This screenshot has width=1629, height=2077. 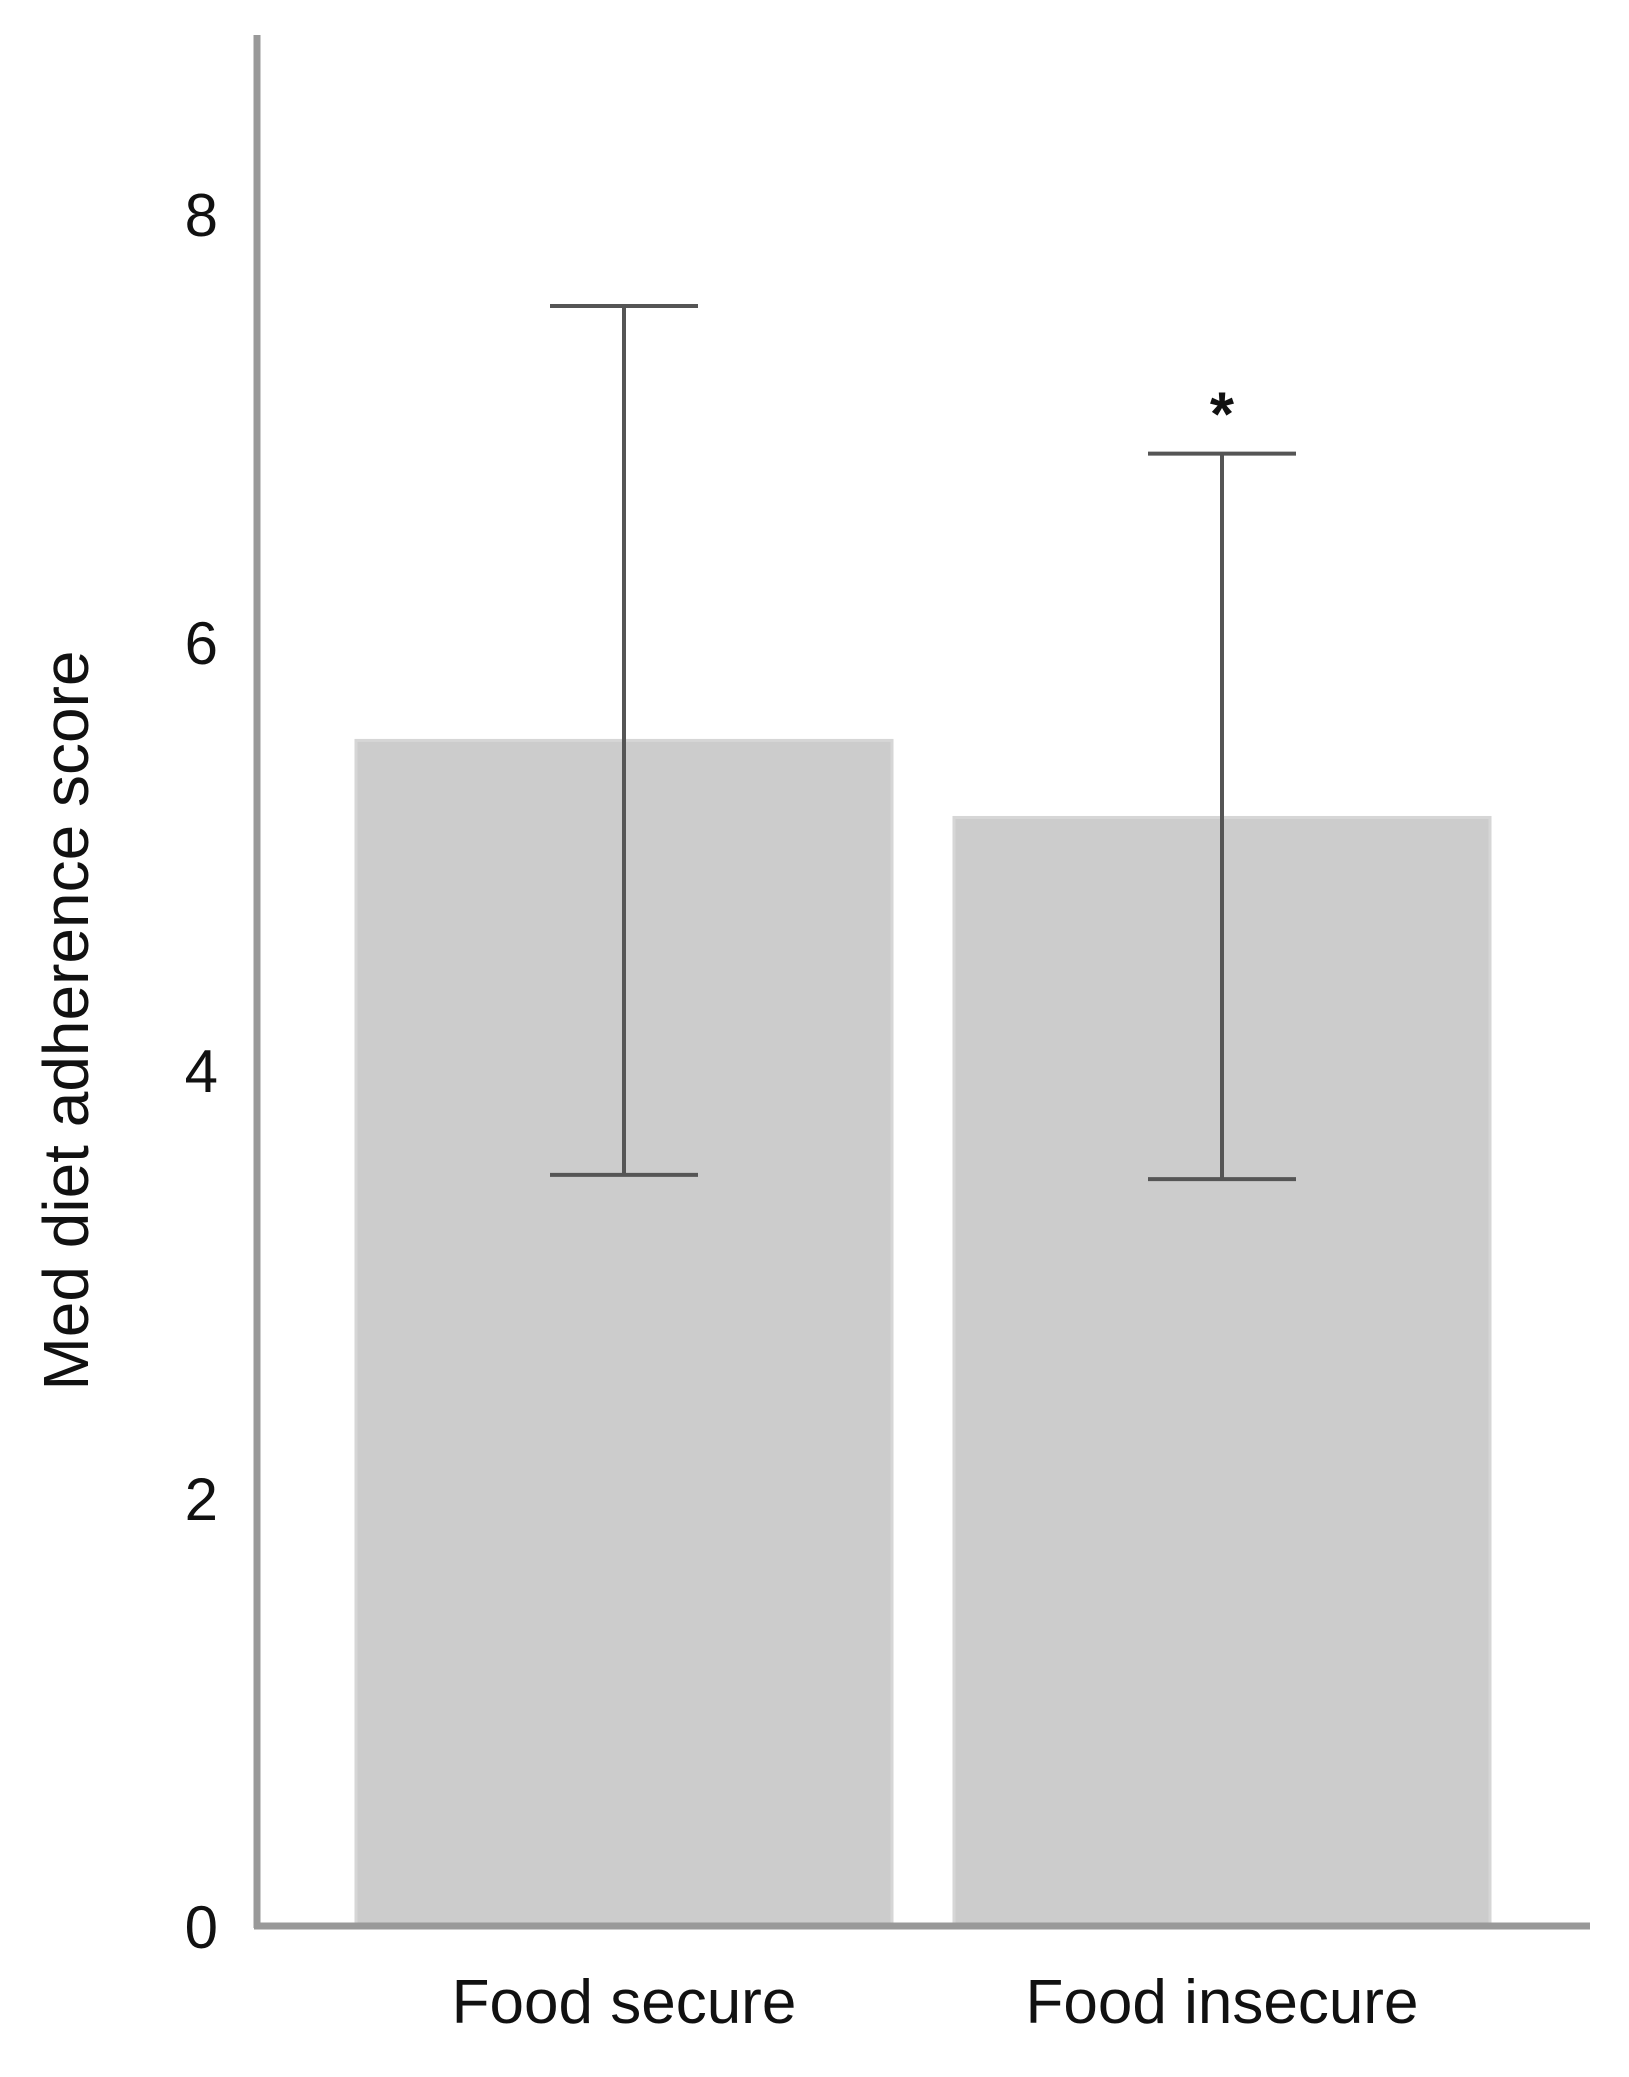 I want to click on y-tick-label-6: 6, so click(x=201, y=643).